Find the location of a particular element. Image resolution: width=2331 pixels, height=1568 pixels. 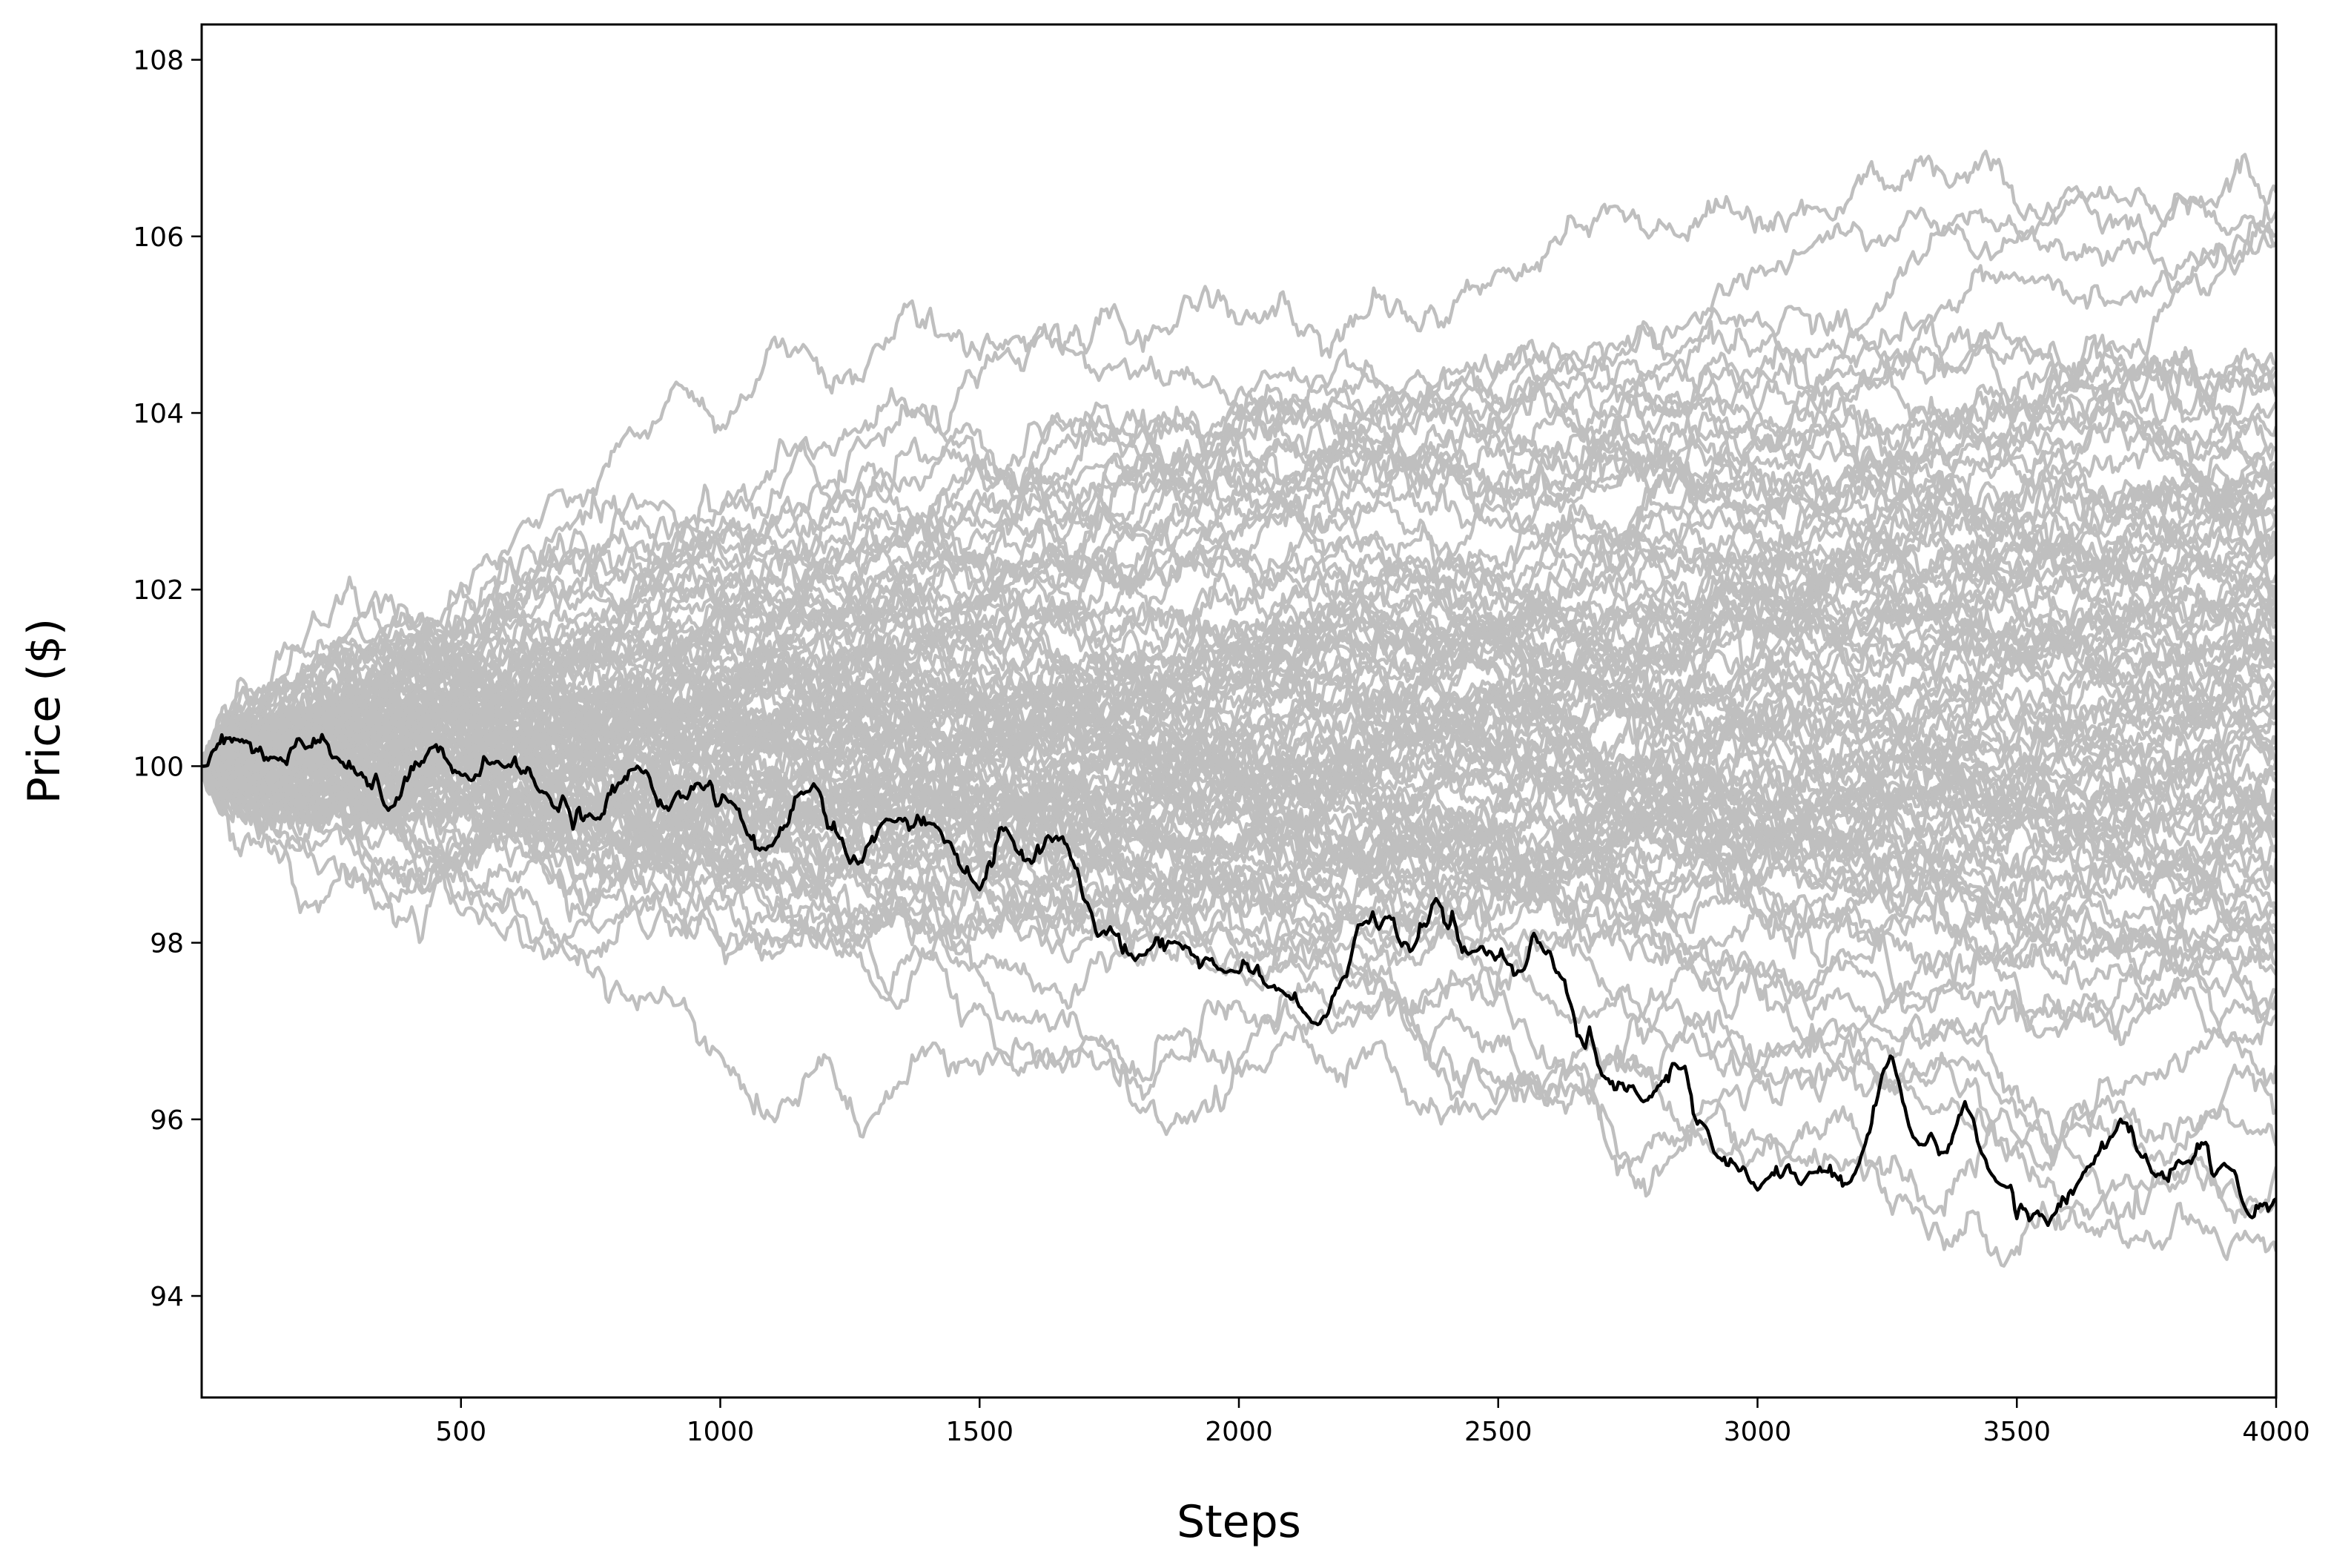

y-tick-label: 104 is located at coordinates (158, 414).